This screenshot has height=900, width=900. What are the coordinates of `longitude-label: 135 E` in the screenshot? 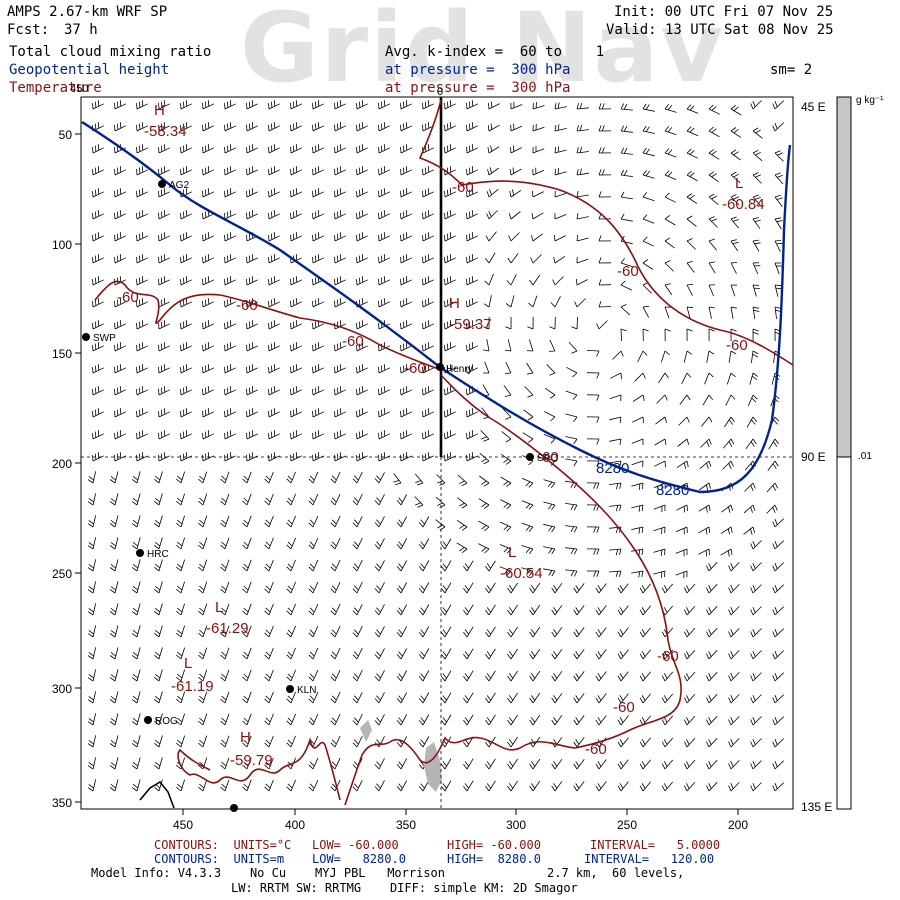 It's located at (816, 807).